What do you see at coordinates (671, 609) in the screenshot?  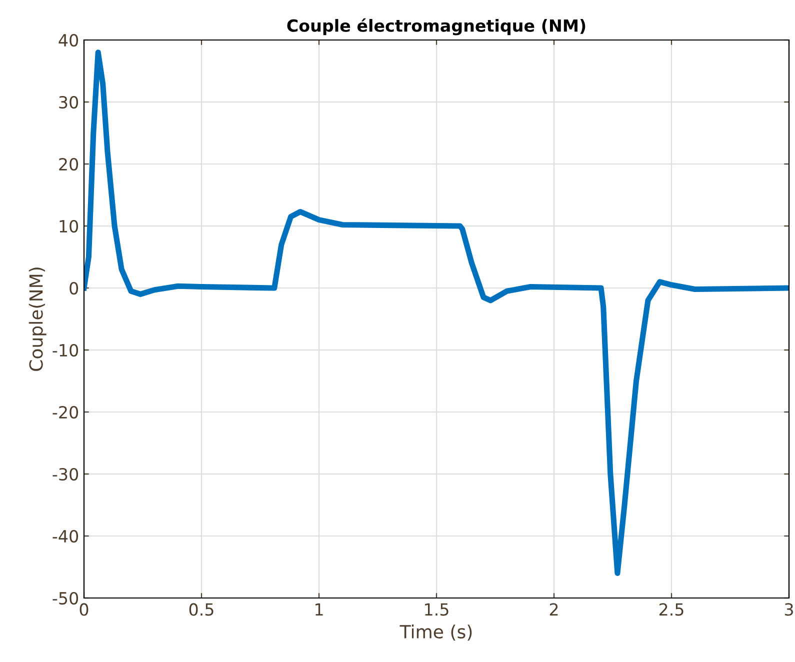 I see `x-tick-label: 2.5` at bounding box center [671, 609].